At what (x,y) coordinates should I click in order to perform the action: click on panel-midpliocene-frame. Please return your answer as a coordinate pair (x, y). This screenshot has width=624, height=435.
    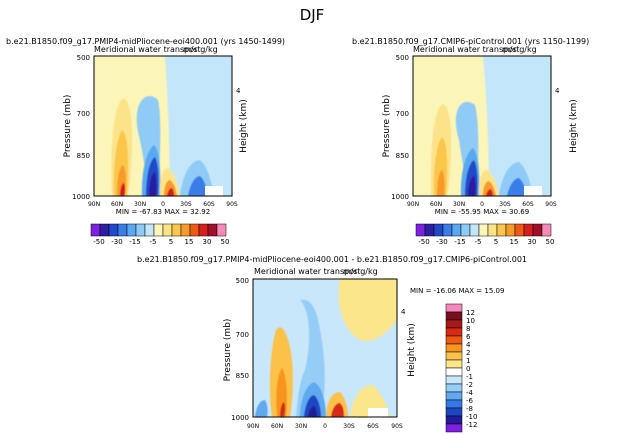
    Looking at the image, I should click on (163, 126).